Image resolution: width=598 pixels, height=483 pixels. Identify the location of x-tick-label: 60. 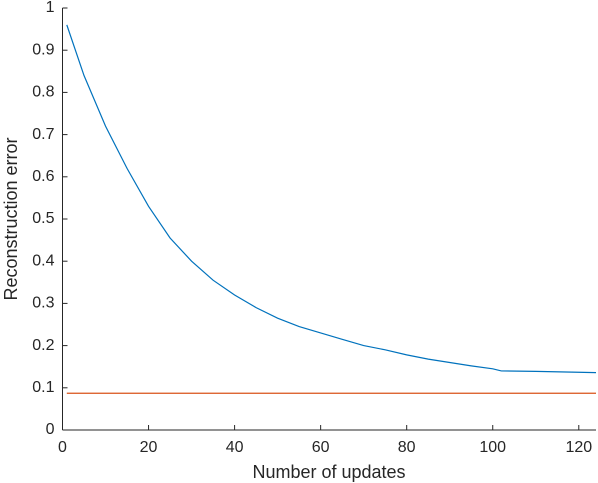
(321, 447).